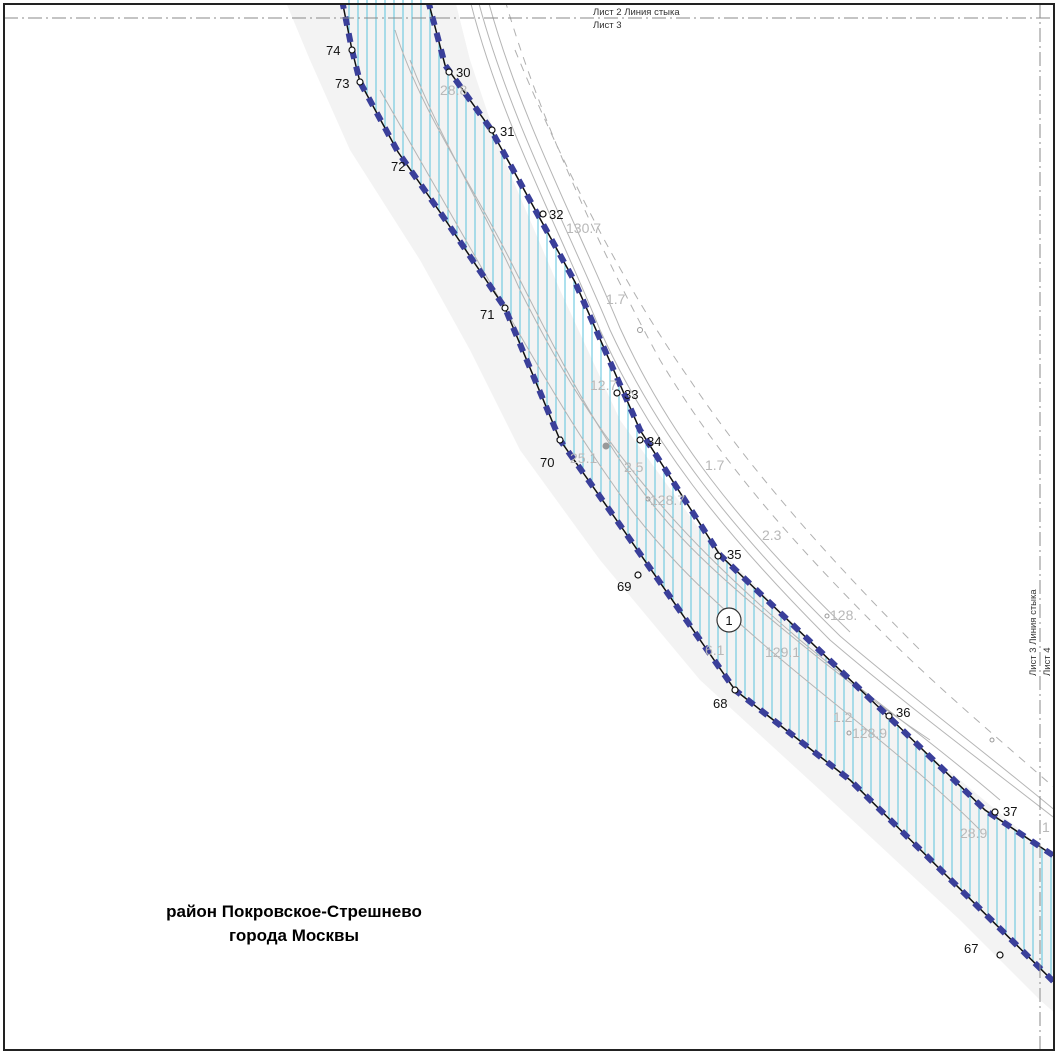 Image resolution: width=1057 pixels, height=1053 pixels. I want to click on elevation-label: 128.9, so click(869, 733).